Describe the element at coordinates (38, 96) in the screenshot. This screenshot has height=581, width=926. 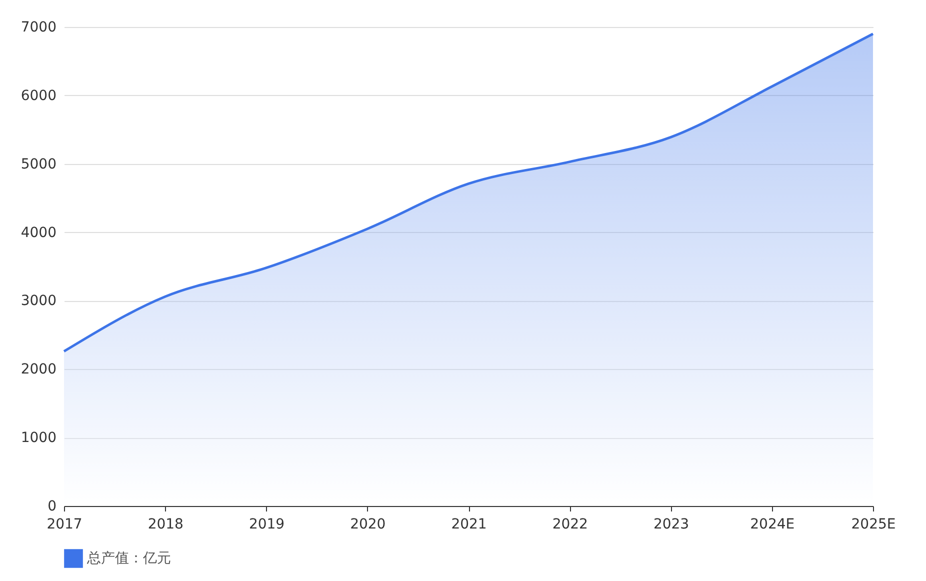
I see `y-tick-label: 6000` at that location.